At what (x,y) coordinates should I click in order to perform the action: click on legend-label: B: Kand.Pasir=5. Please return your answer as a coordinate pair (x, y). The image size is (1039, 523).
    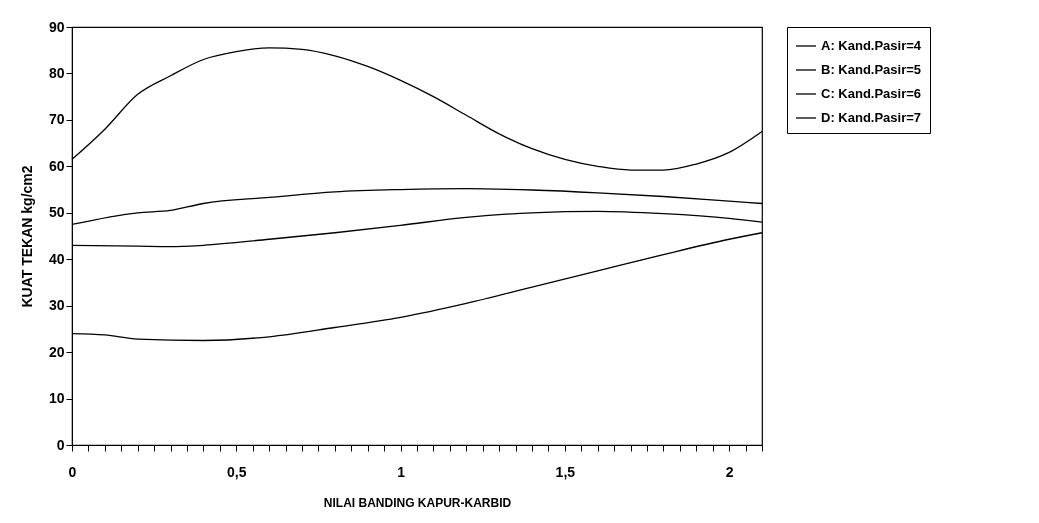
    Looking at the image, I should click on (871, 69).